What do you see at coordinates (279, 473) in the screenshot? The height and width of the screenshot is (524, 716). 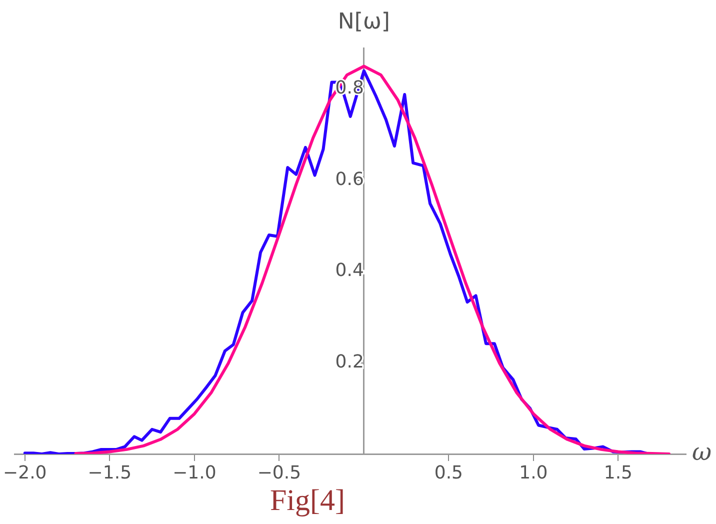 I see `x-tick-label: −0.5` at bounding box center [279, 473].